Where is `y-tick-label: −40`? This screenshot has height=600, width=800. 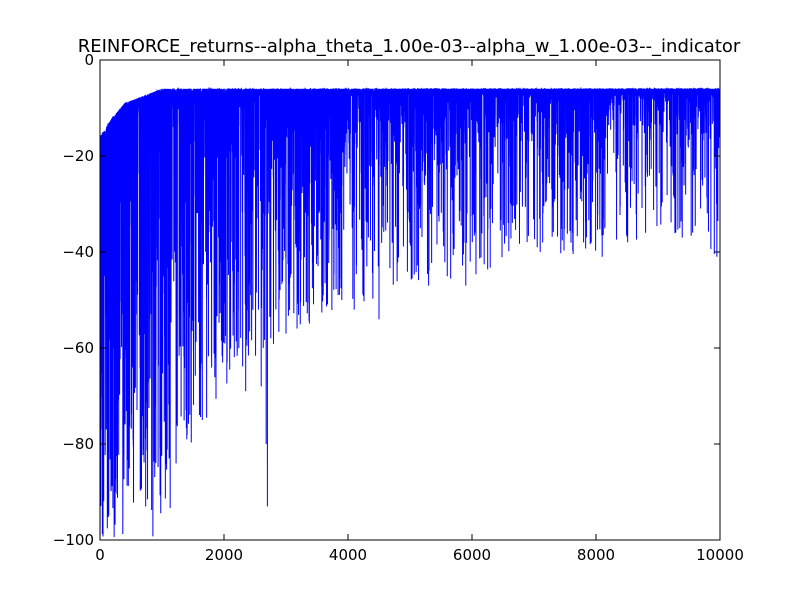 y-tick-label: −40 is located at coordinates (78, 252).